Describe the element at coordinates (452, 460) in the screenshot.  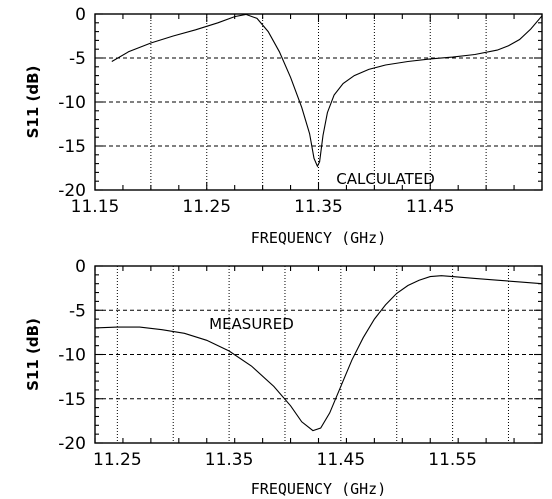
I see `x-tick-label: 11.55` at that location.